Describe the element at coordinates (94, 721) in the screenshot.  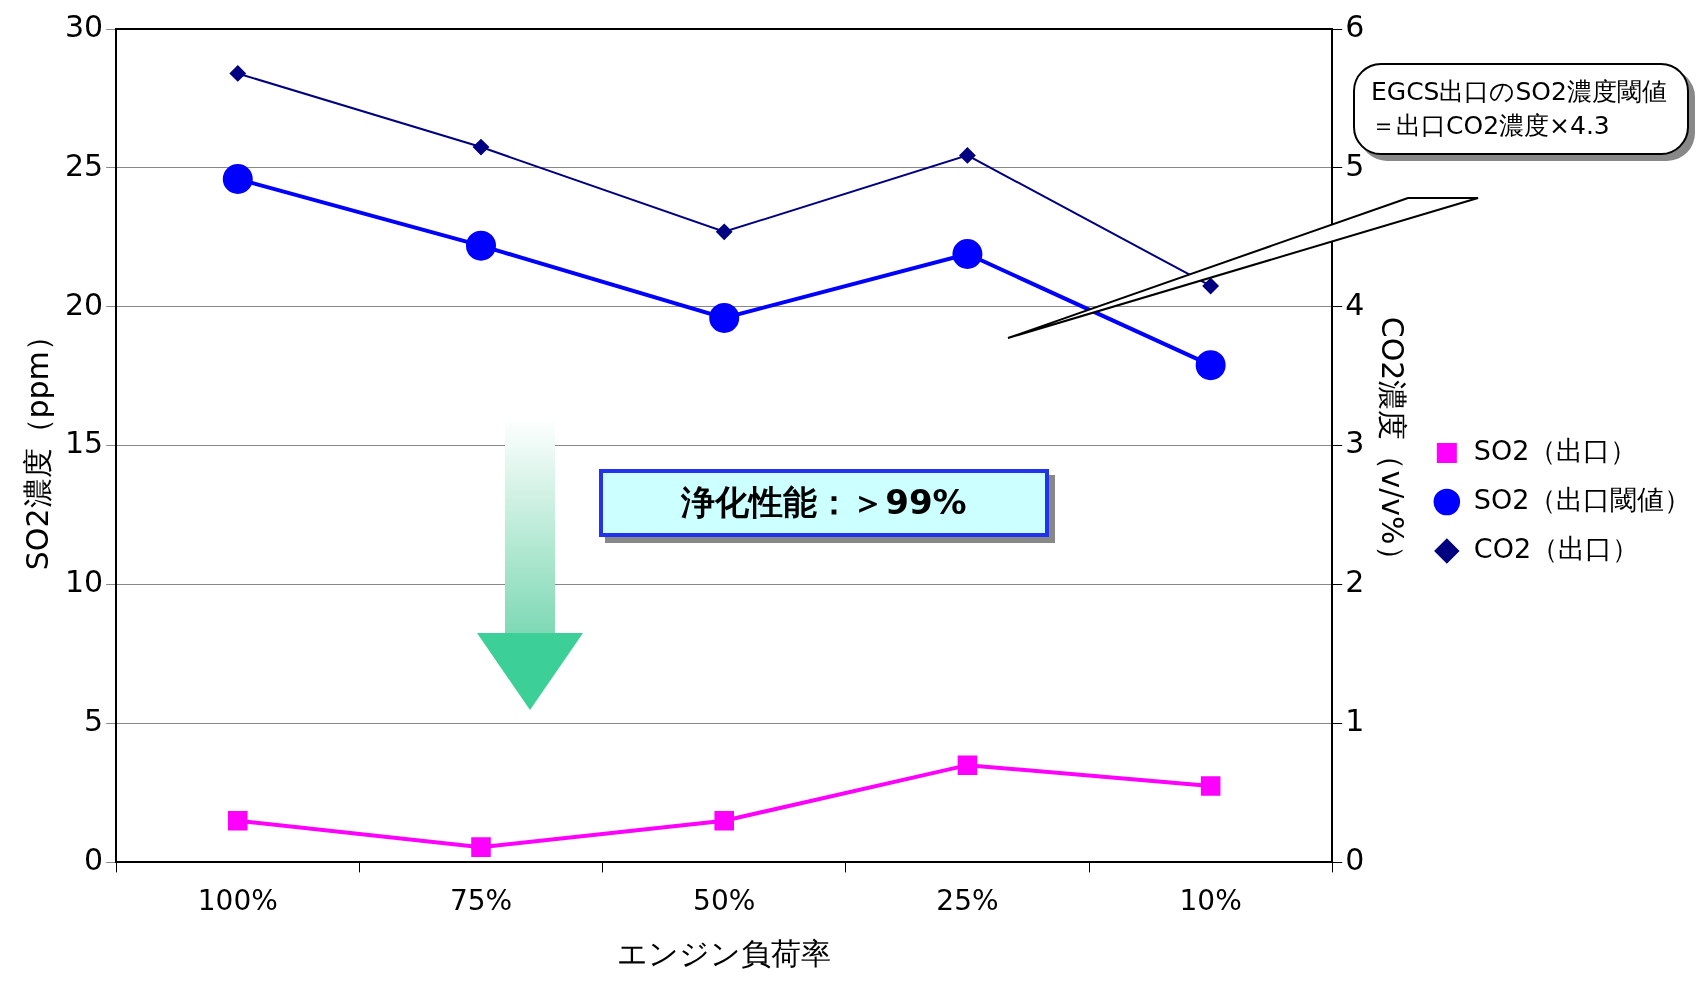
I see `y-tick-label: 5` at that location.